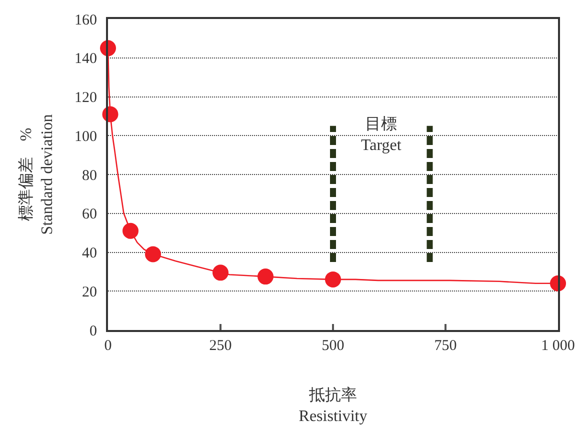 This screenshot has width=587, height=434. What do you see at coordinates (89, 254) in the screenshot?
I see `y-tick-label: 40` at bounding box center [89, 254].